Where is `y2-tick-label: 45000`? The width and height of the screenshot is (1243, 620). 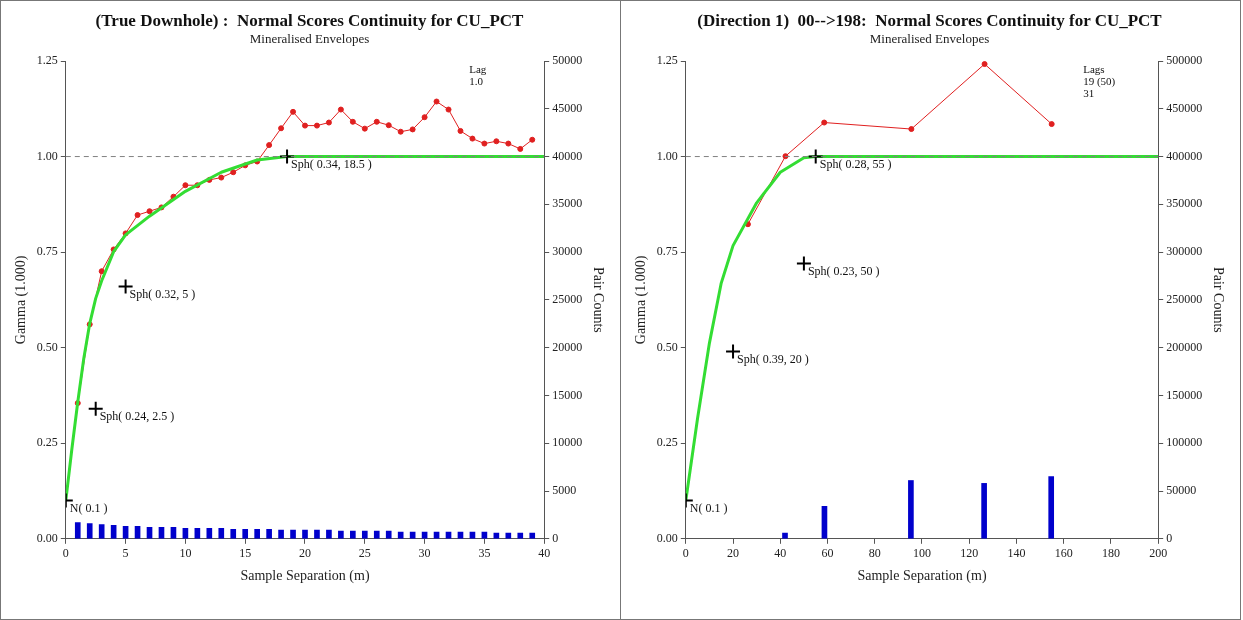
y2-tick-label: 45000 is located at coordinates (567, 107).